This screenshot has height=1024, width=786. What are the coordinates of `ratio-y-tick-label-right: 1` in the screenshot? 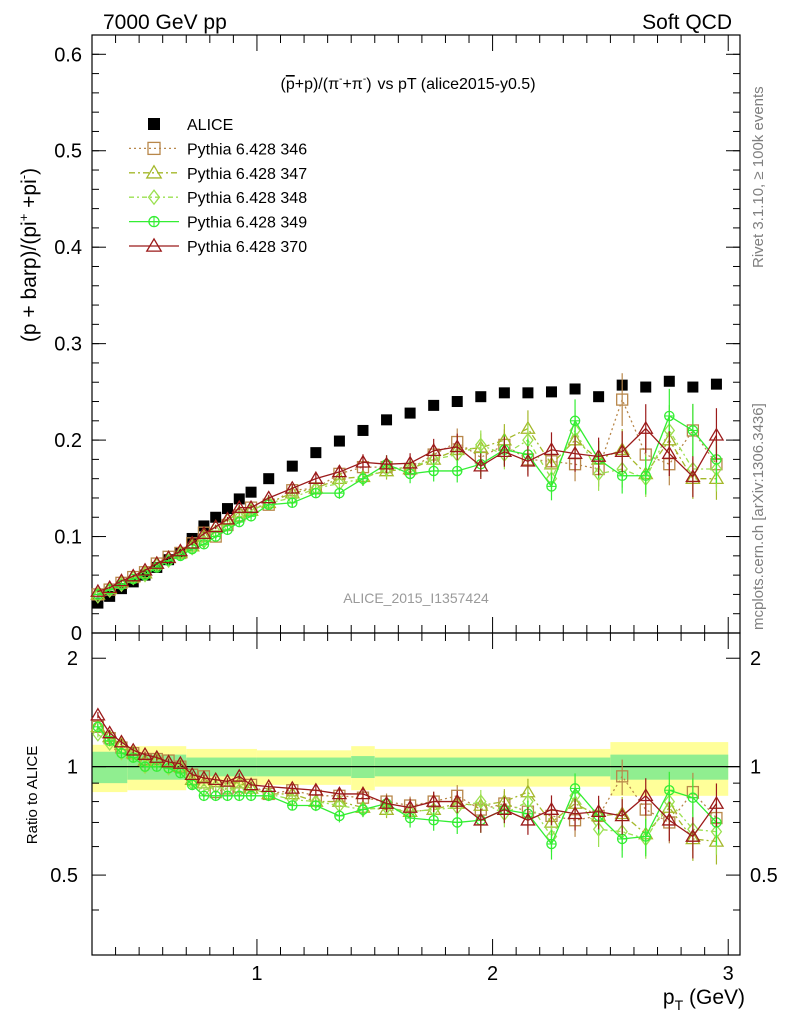 It's located at (755, 768).